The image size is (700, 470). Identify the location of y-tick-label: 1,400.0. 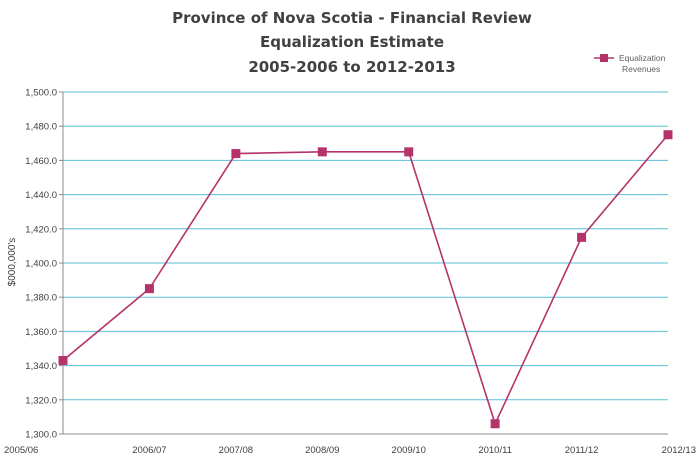
(41, 264).